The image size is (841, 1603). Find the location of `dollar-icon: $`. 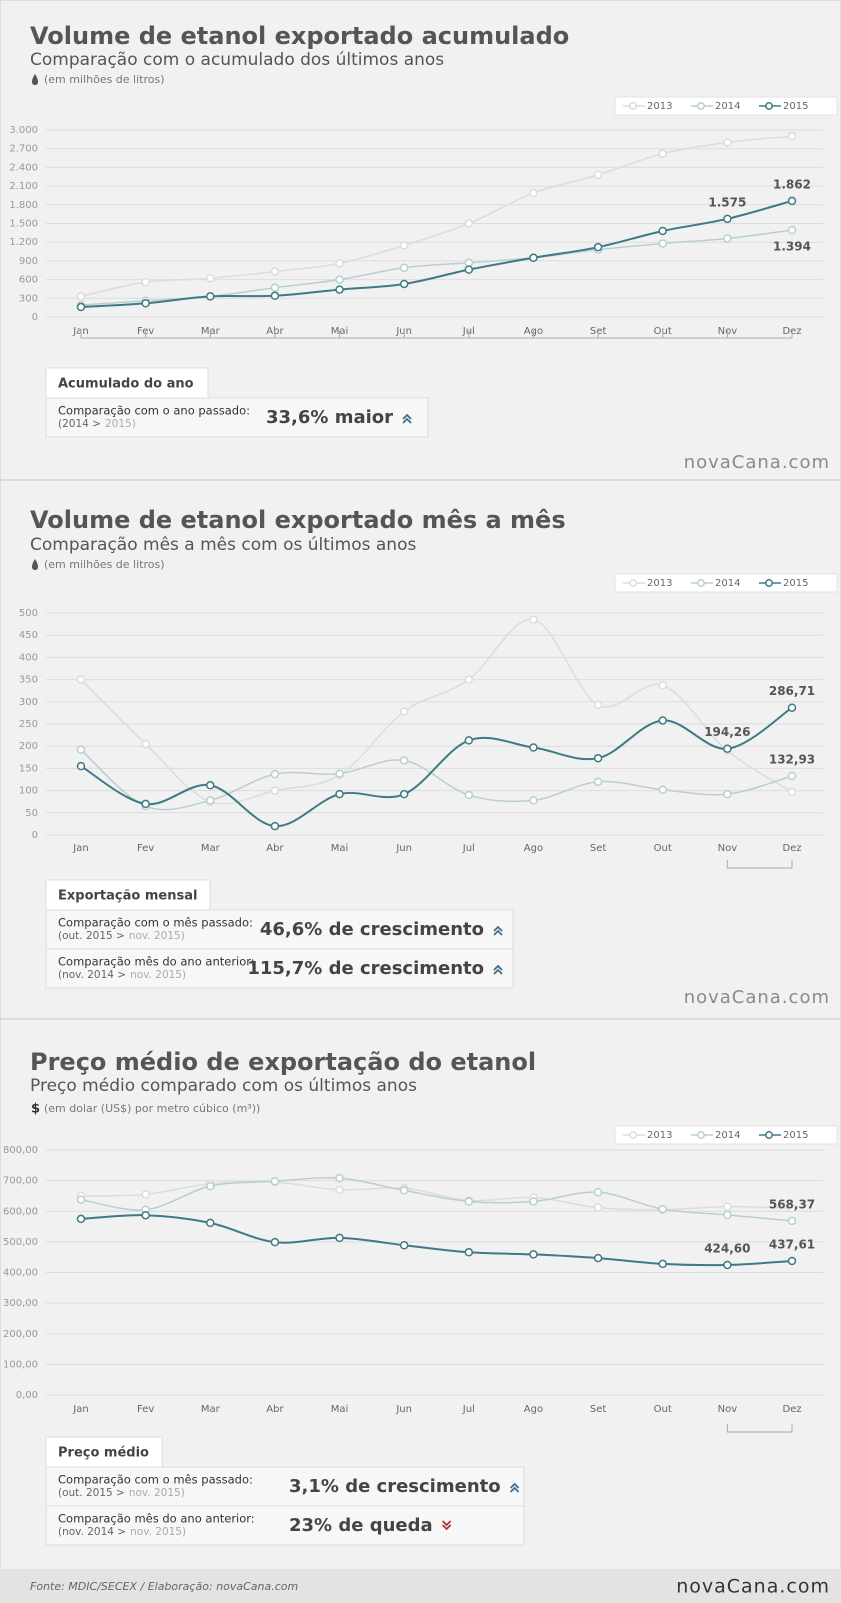

dollar-icon: $ is located at coordinates (35, 1109).